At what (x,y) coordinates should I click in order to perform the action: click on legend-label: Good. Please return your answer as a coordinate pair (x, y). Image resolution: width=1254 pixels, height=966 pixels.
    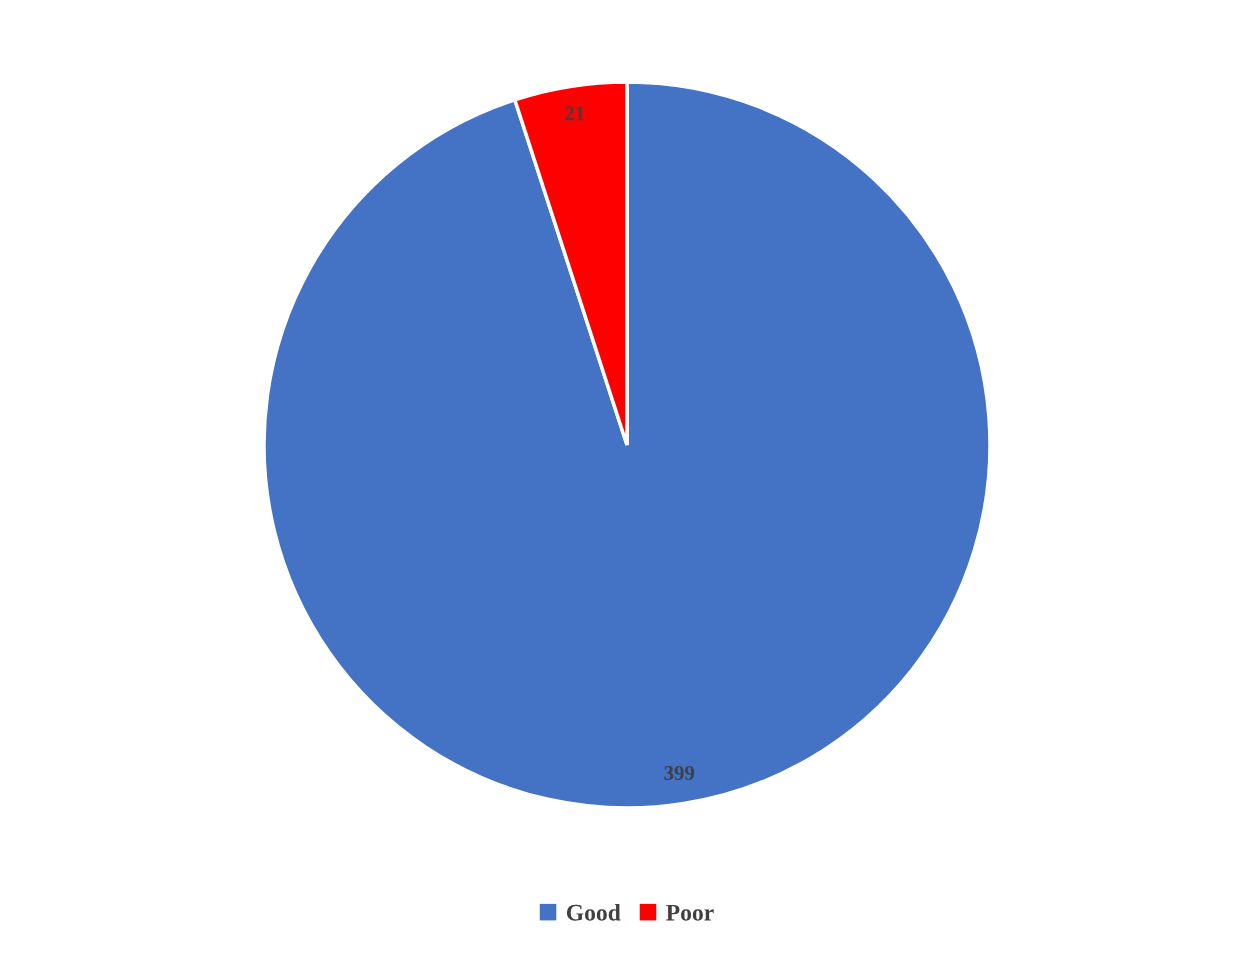
    Looking at the image, I should click on (593, 912).